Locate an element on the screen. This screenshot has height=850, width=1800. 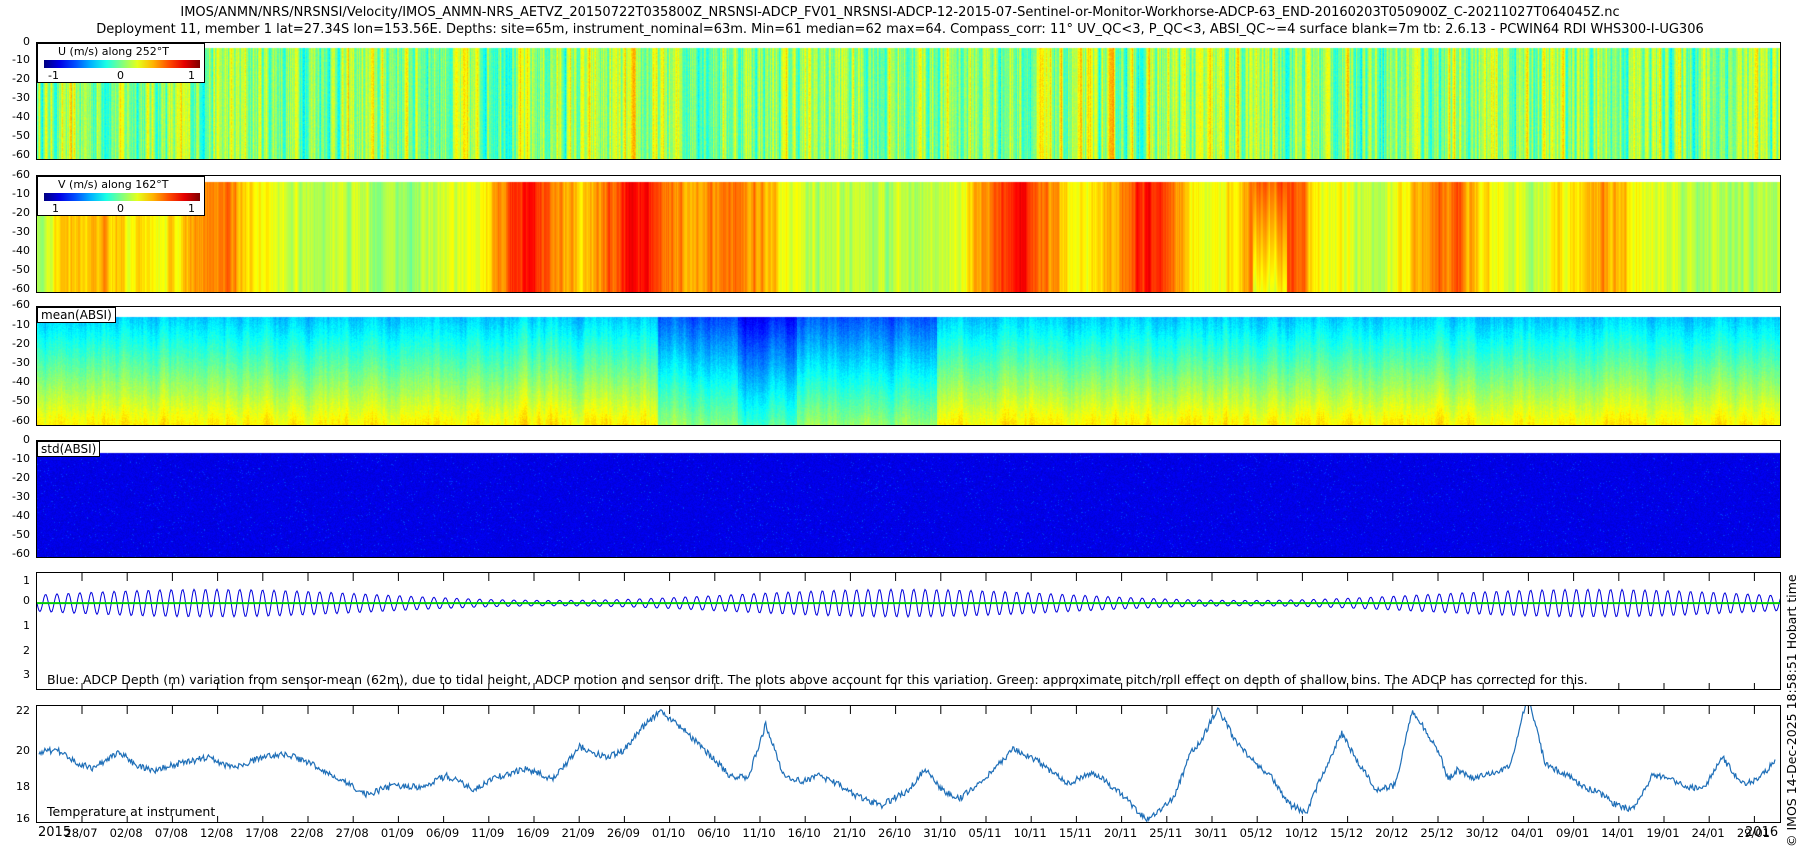
x-tick-label: 05/12 is located at coordinates (1256, 833).